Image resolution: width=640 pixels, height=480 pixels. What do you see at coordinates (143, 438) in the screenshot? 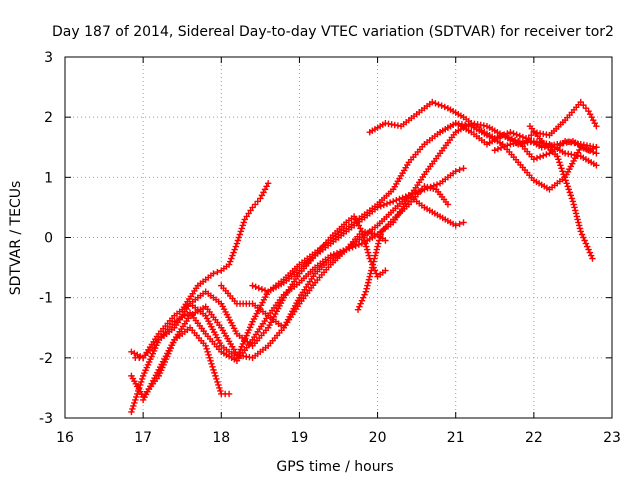
I see `x-tick-label: 17` at bounding box center [143, 438].